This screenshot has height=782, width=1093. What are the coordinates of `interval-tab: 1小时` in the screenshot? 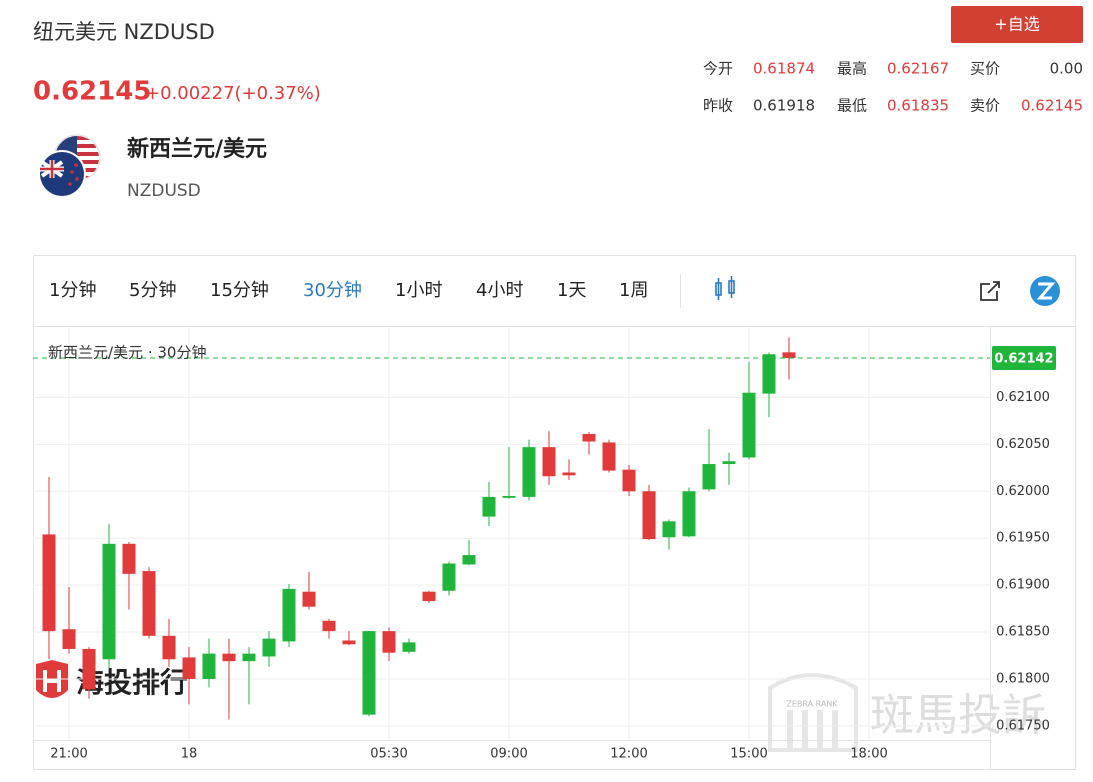 It's located at (418, 290).